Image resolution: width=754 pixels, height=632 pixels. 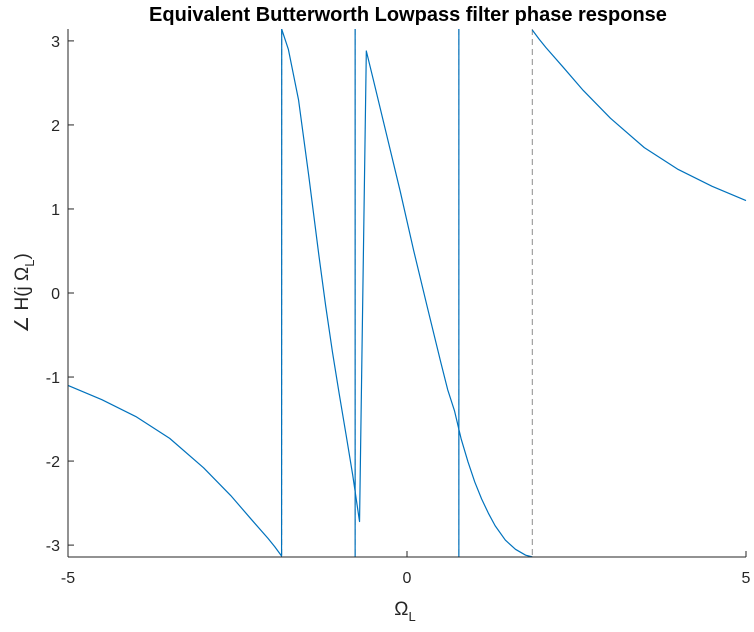 I want to click on x-axis-label-text: ΩL, so click(x=404, y=611).